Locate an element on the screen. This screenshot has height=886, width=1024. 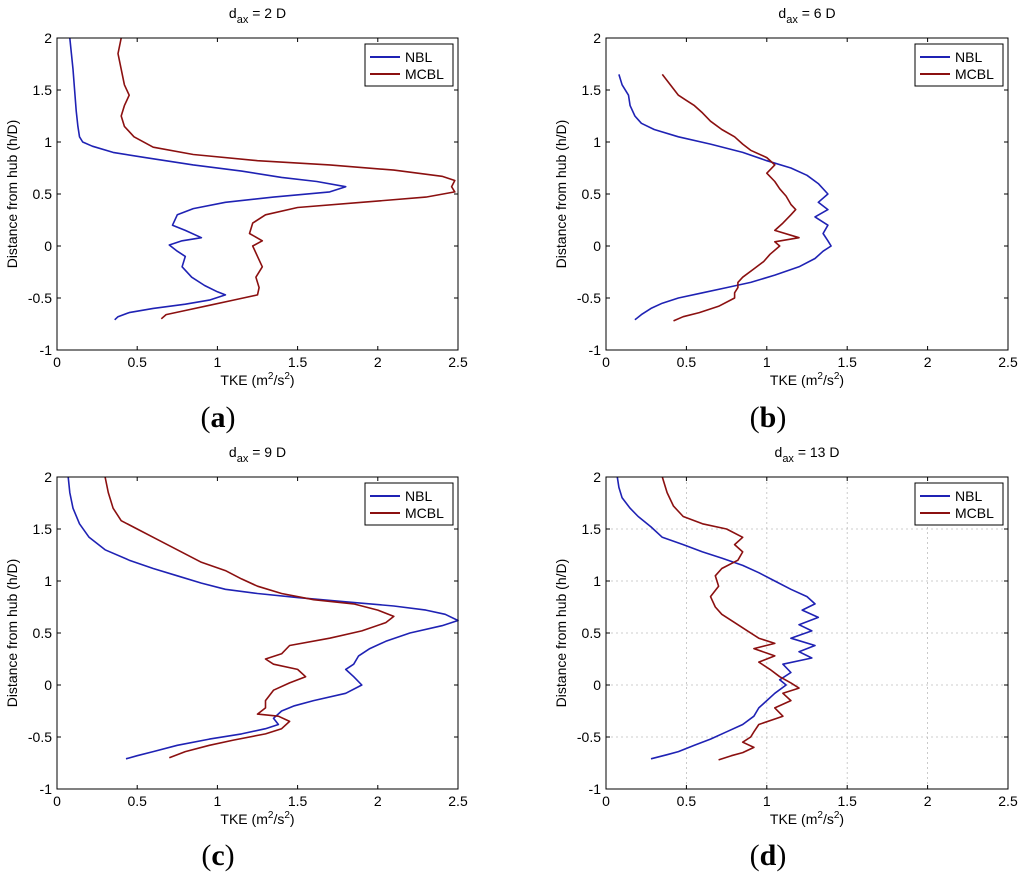
chart-title: dax = 2 D is located at coordinates (257, 15).